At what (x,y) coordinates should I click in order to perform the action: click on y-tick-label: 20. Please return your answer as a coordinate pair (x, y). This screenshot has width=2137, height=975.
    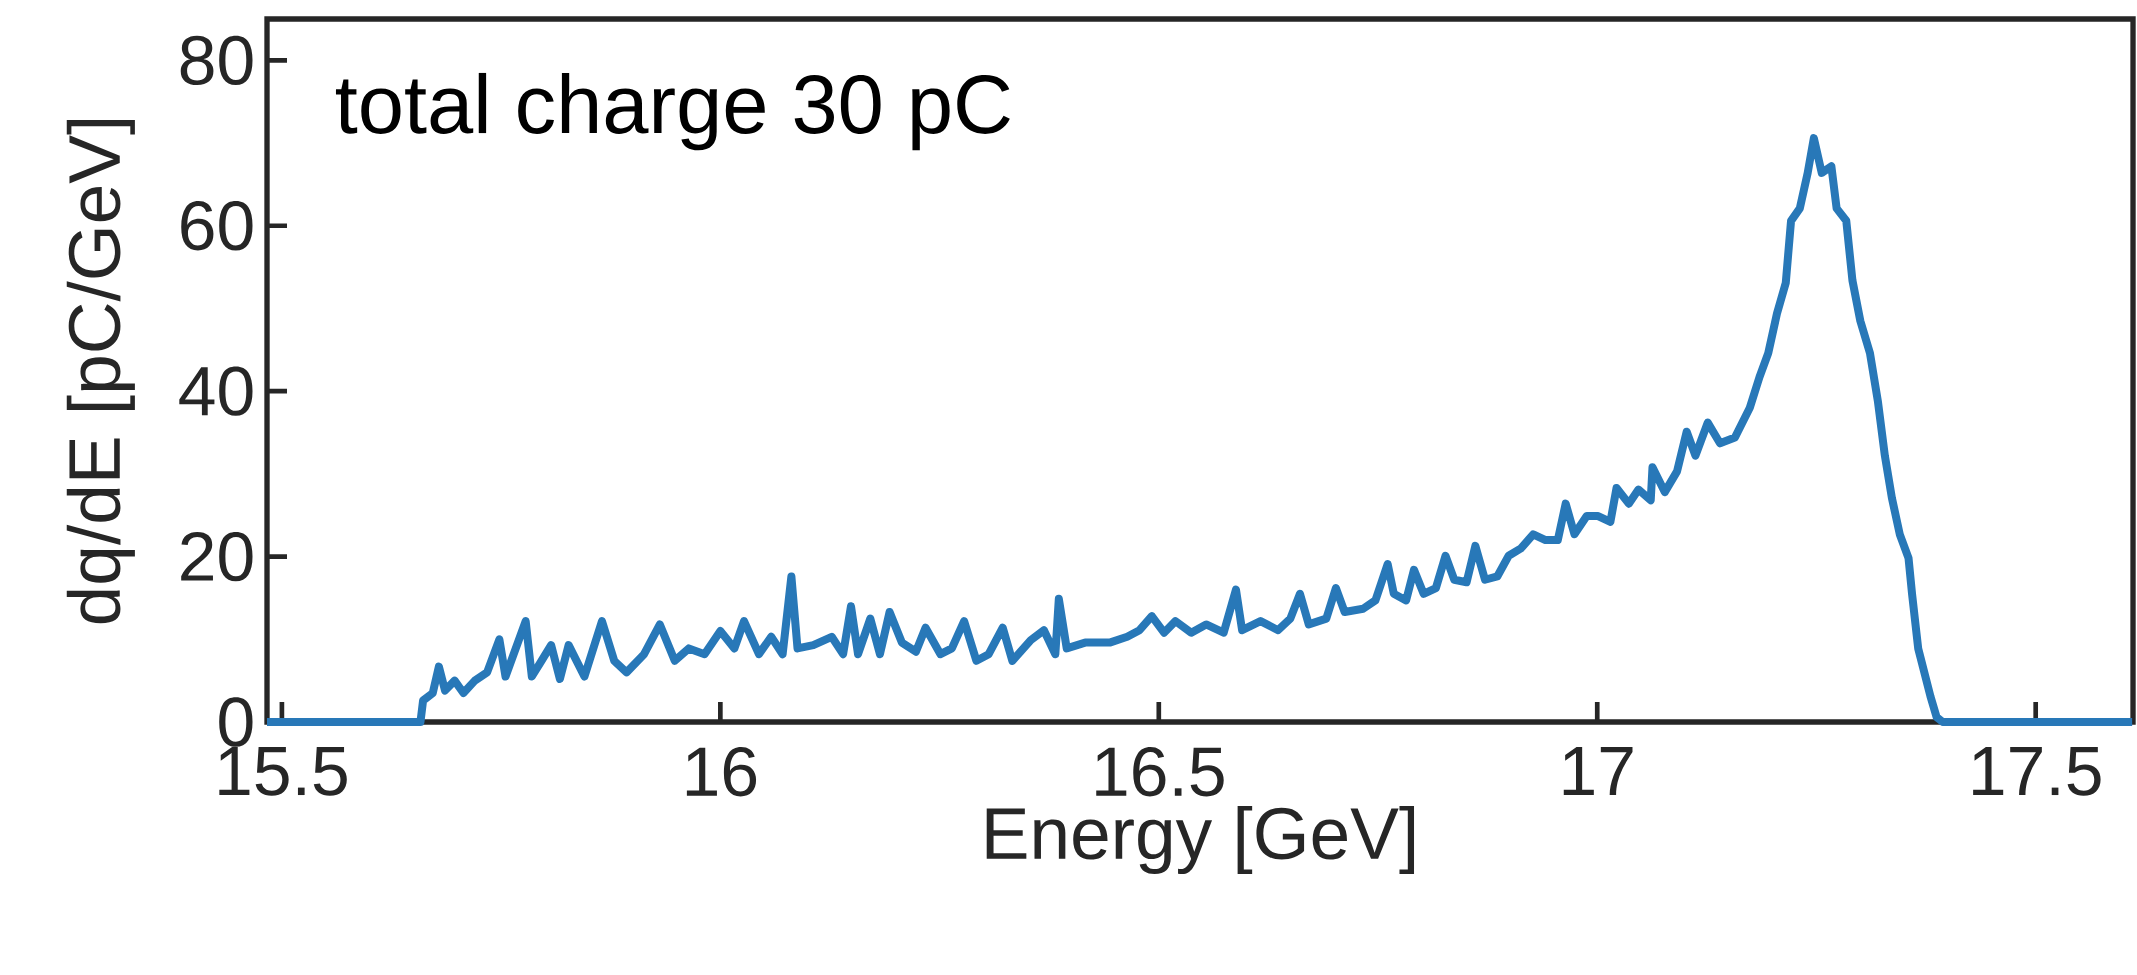
    Looking at the image, I should click on (217, 556).